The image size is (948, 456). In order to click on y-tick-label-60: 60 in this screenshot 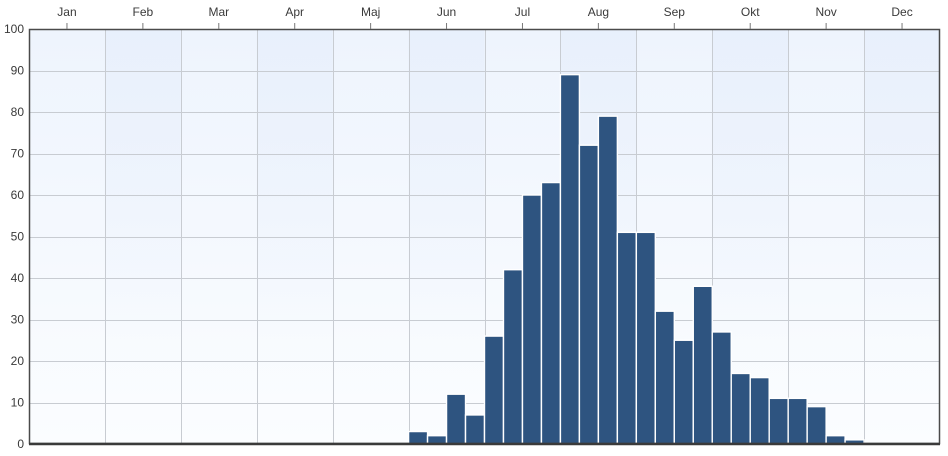, I will do `click(18, 195)`.